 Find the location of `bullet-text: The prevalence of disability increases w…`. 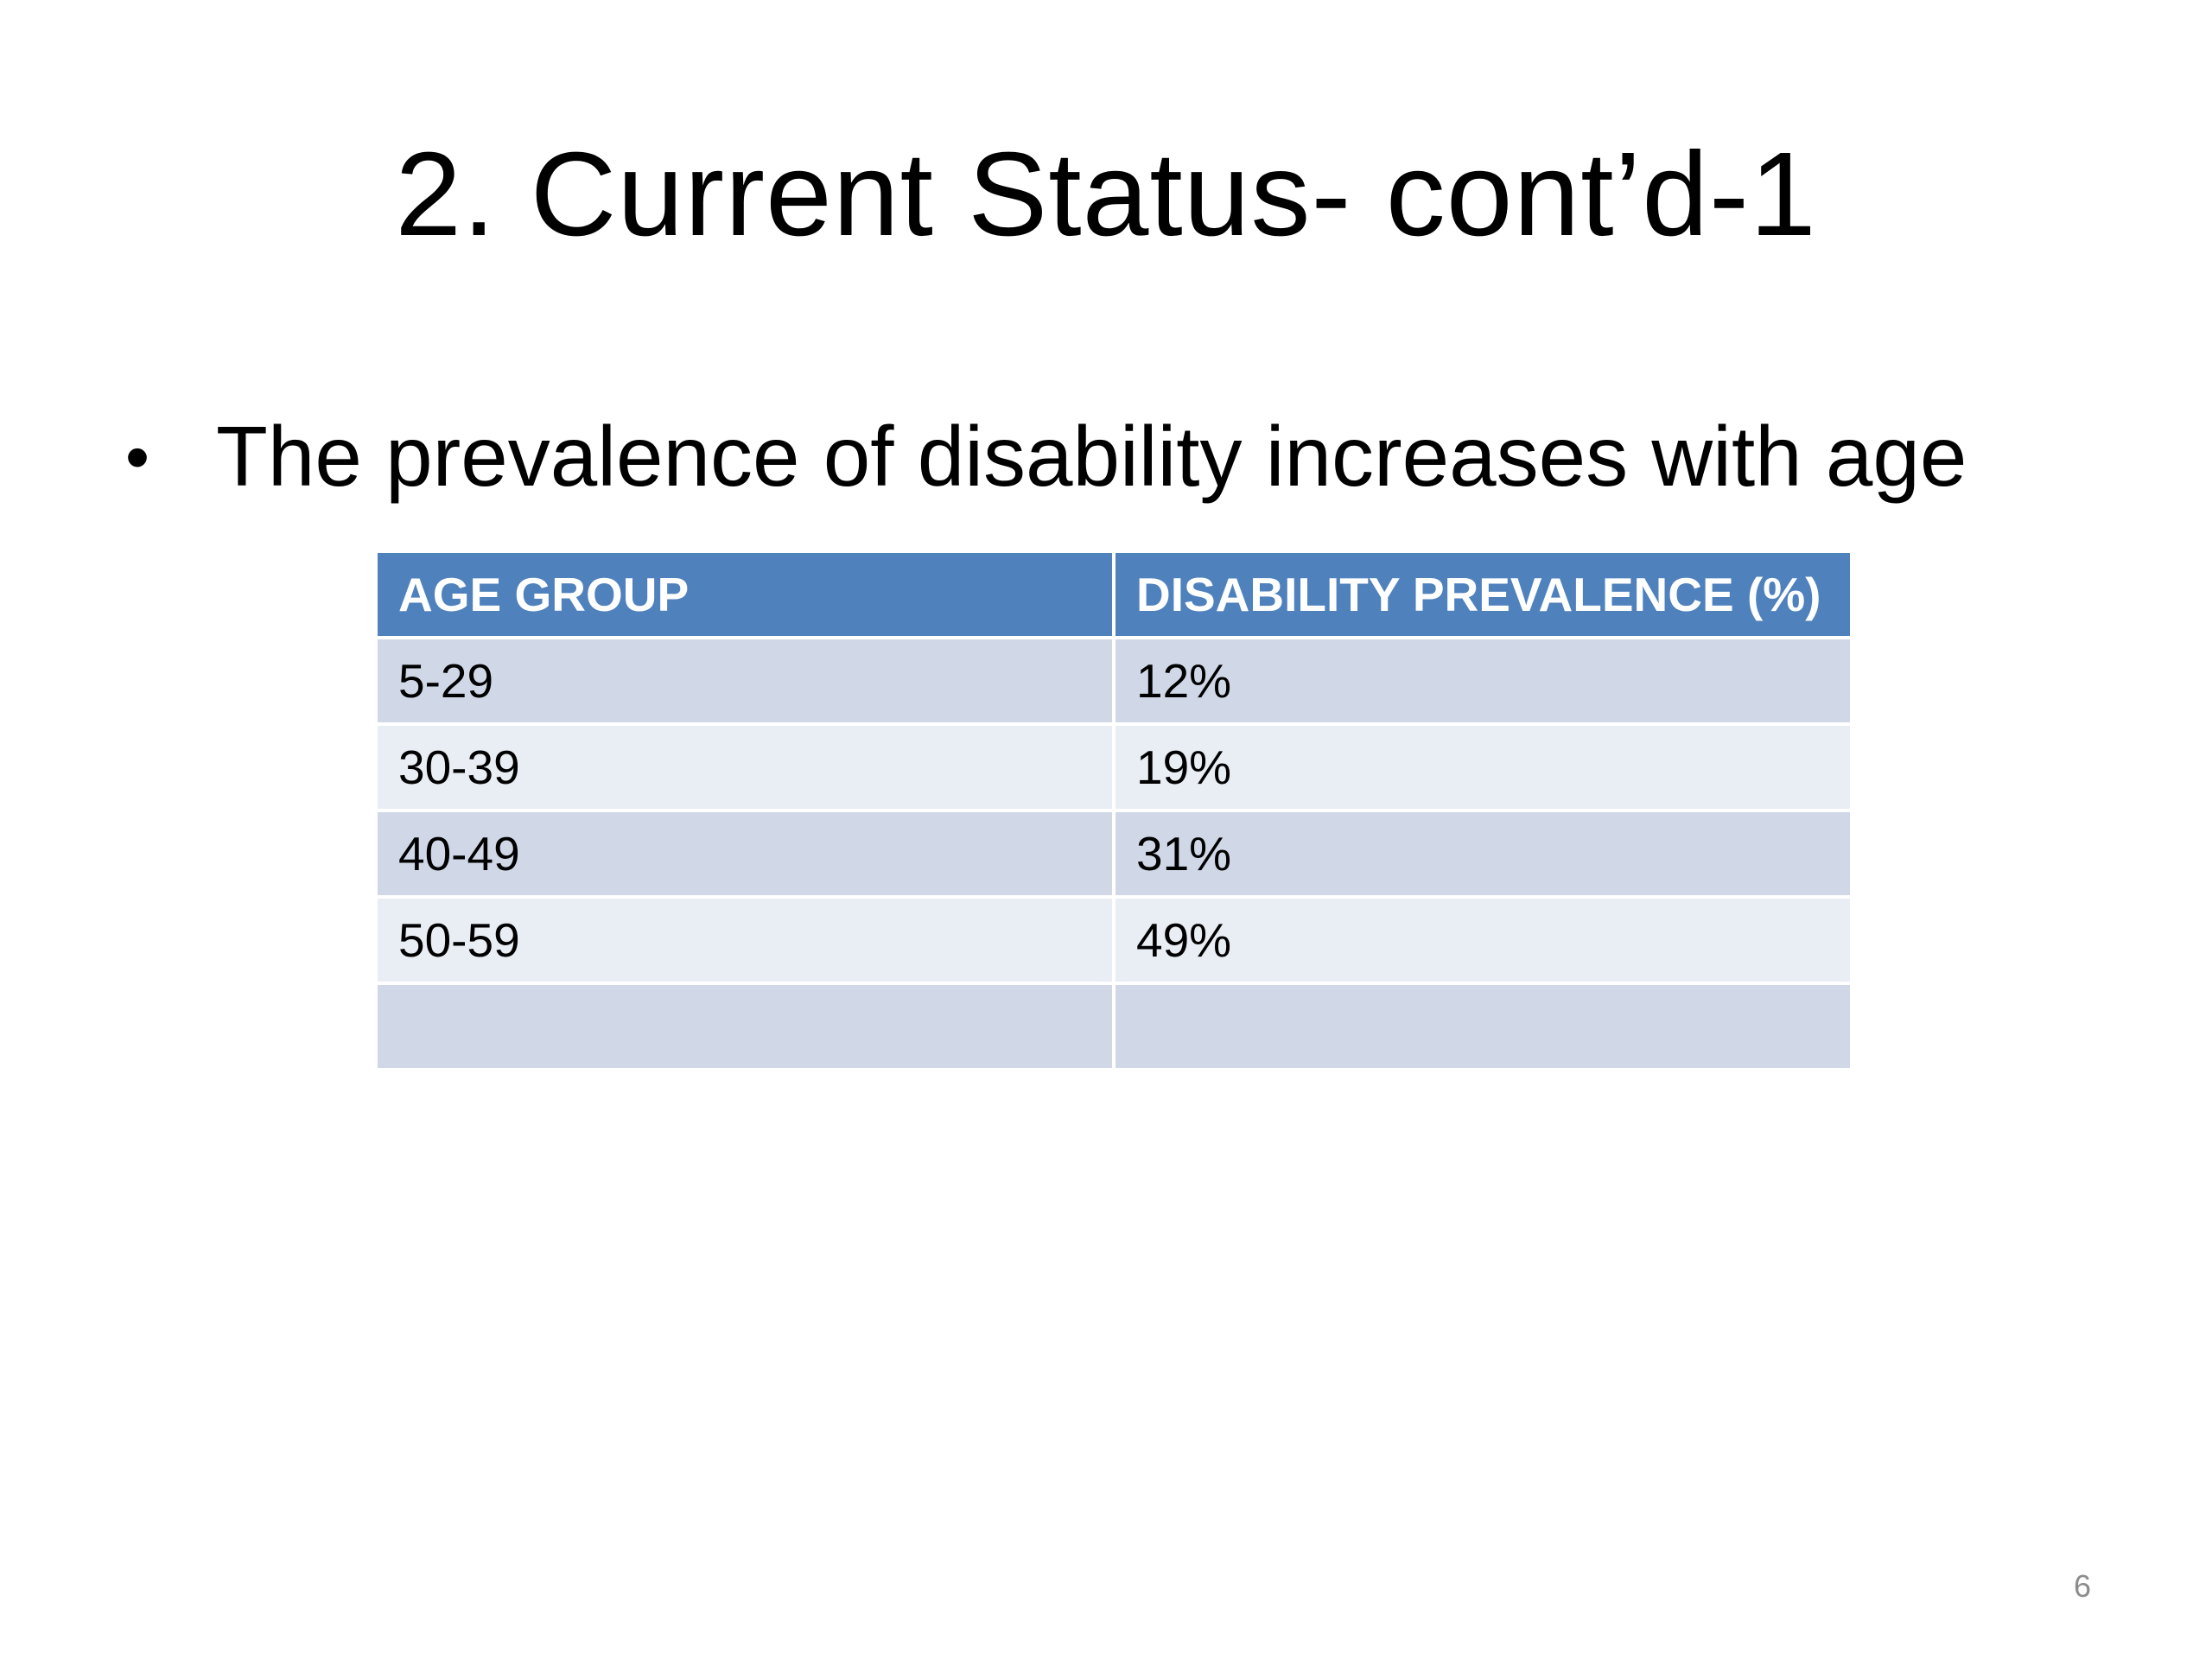

bullet-text: The prevalence of disability increases w… is located at coordinates (1091, 456).